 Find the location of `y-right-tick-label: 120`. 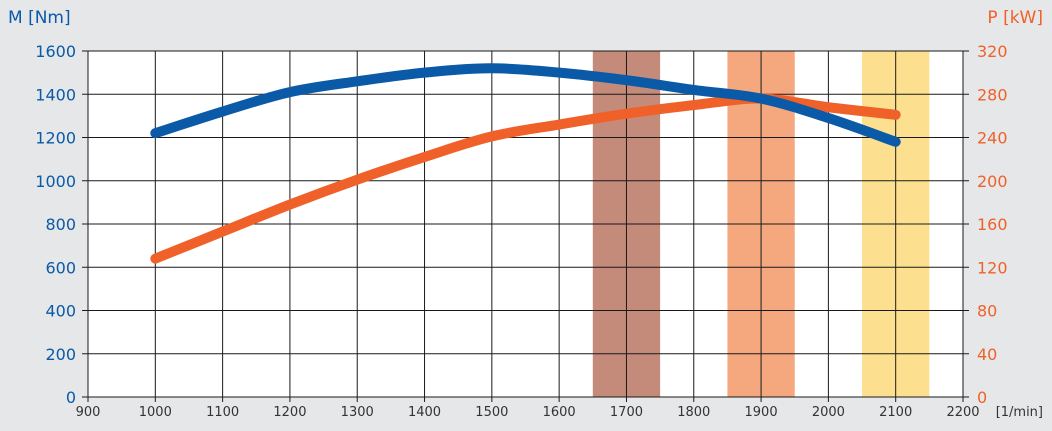

y-right-tick-label: 120 is located at coordinates (992, 267).